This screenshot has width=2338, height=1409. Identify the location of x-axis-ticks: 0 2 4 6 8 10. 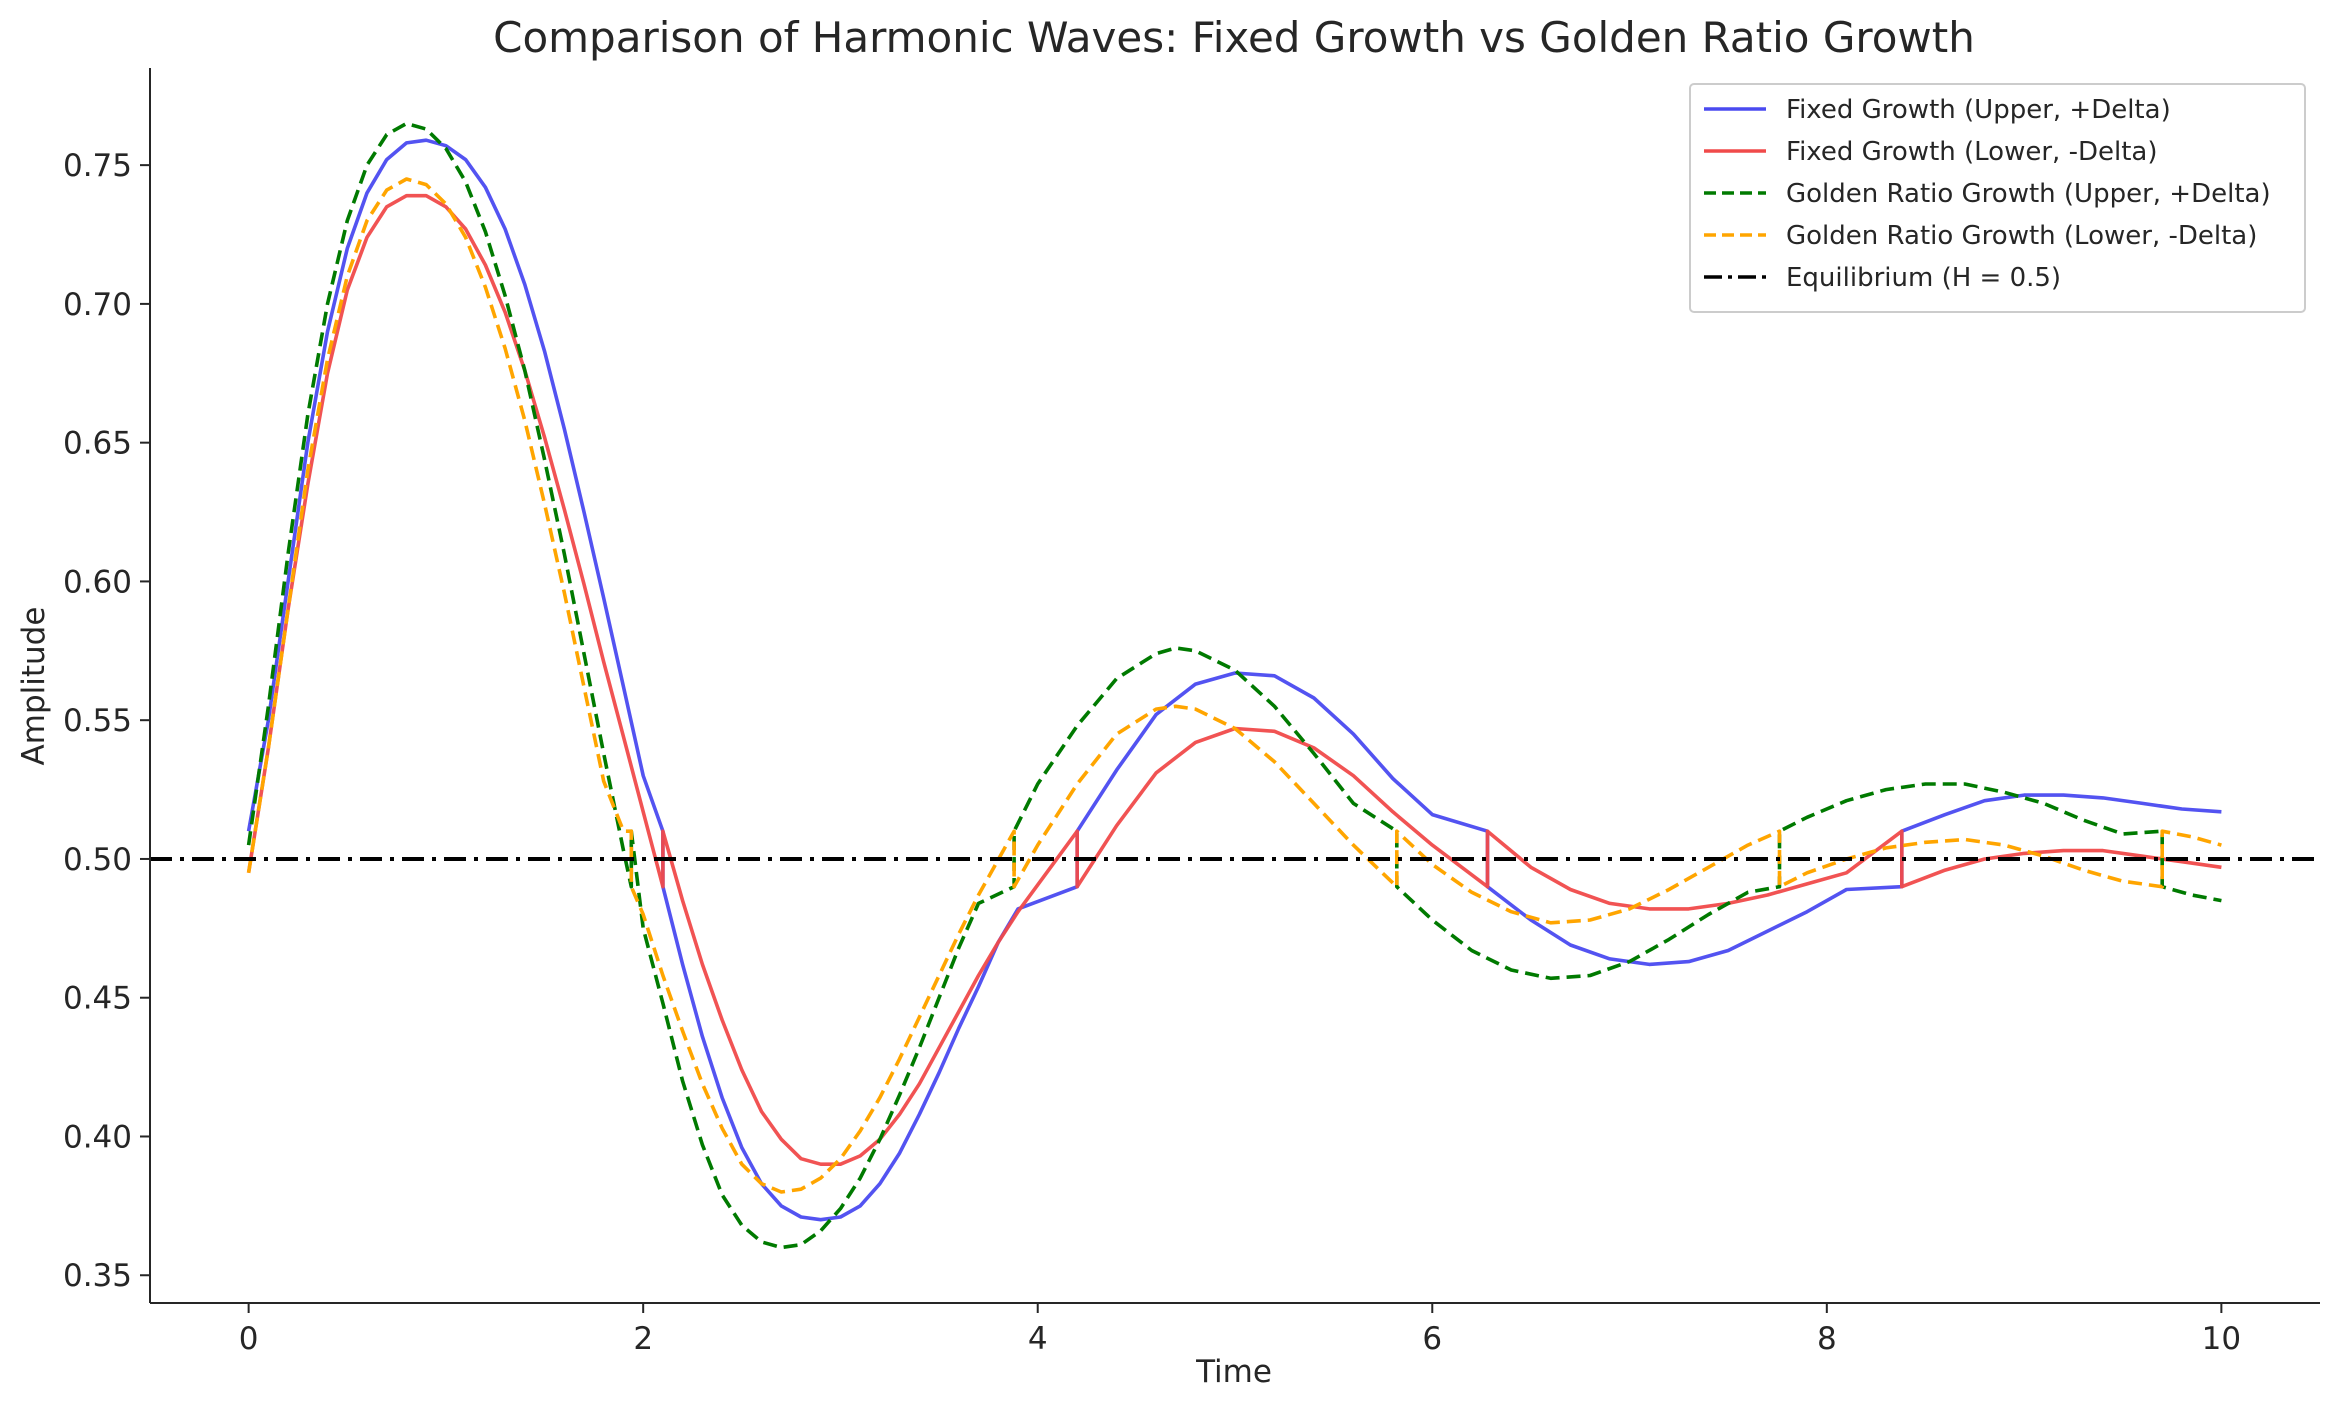
(1240, 1330).